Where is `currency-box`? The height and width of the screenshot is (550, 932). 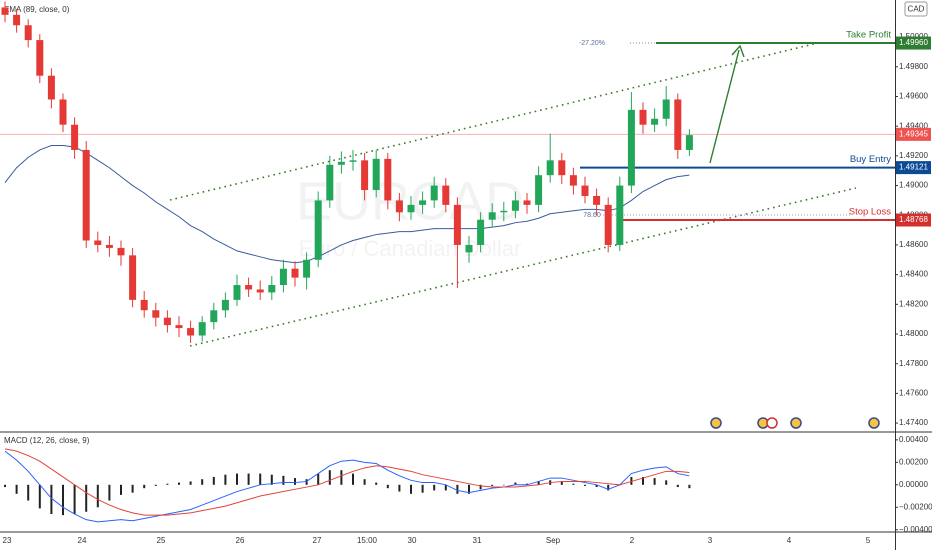
currency-box is located at coordinates (916, 9).